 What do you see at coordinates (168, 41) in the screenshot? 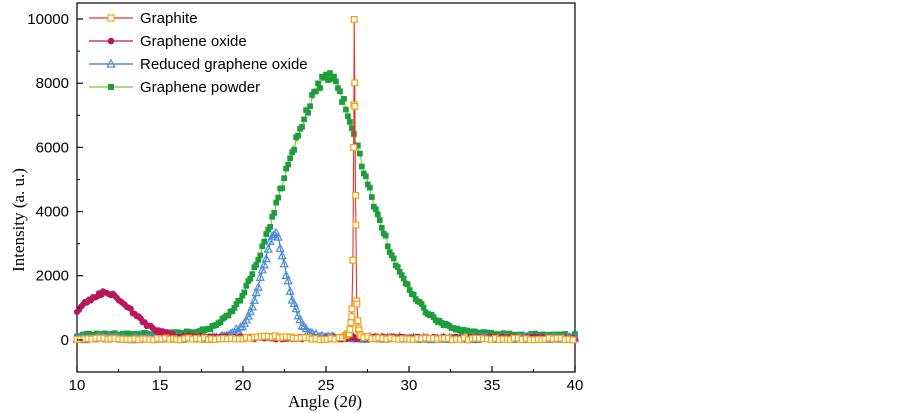
I see `legend-item: Graphene oxide` at bounding box center [168, 41].